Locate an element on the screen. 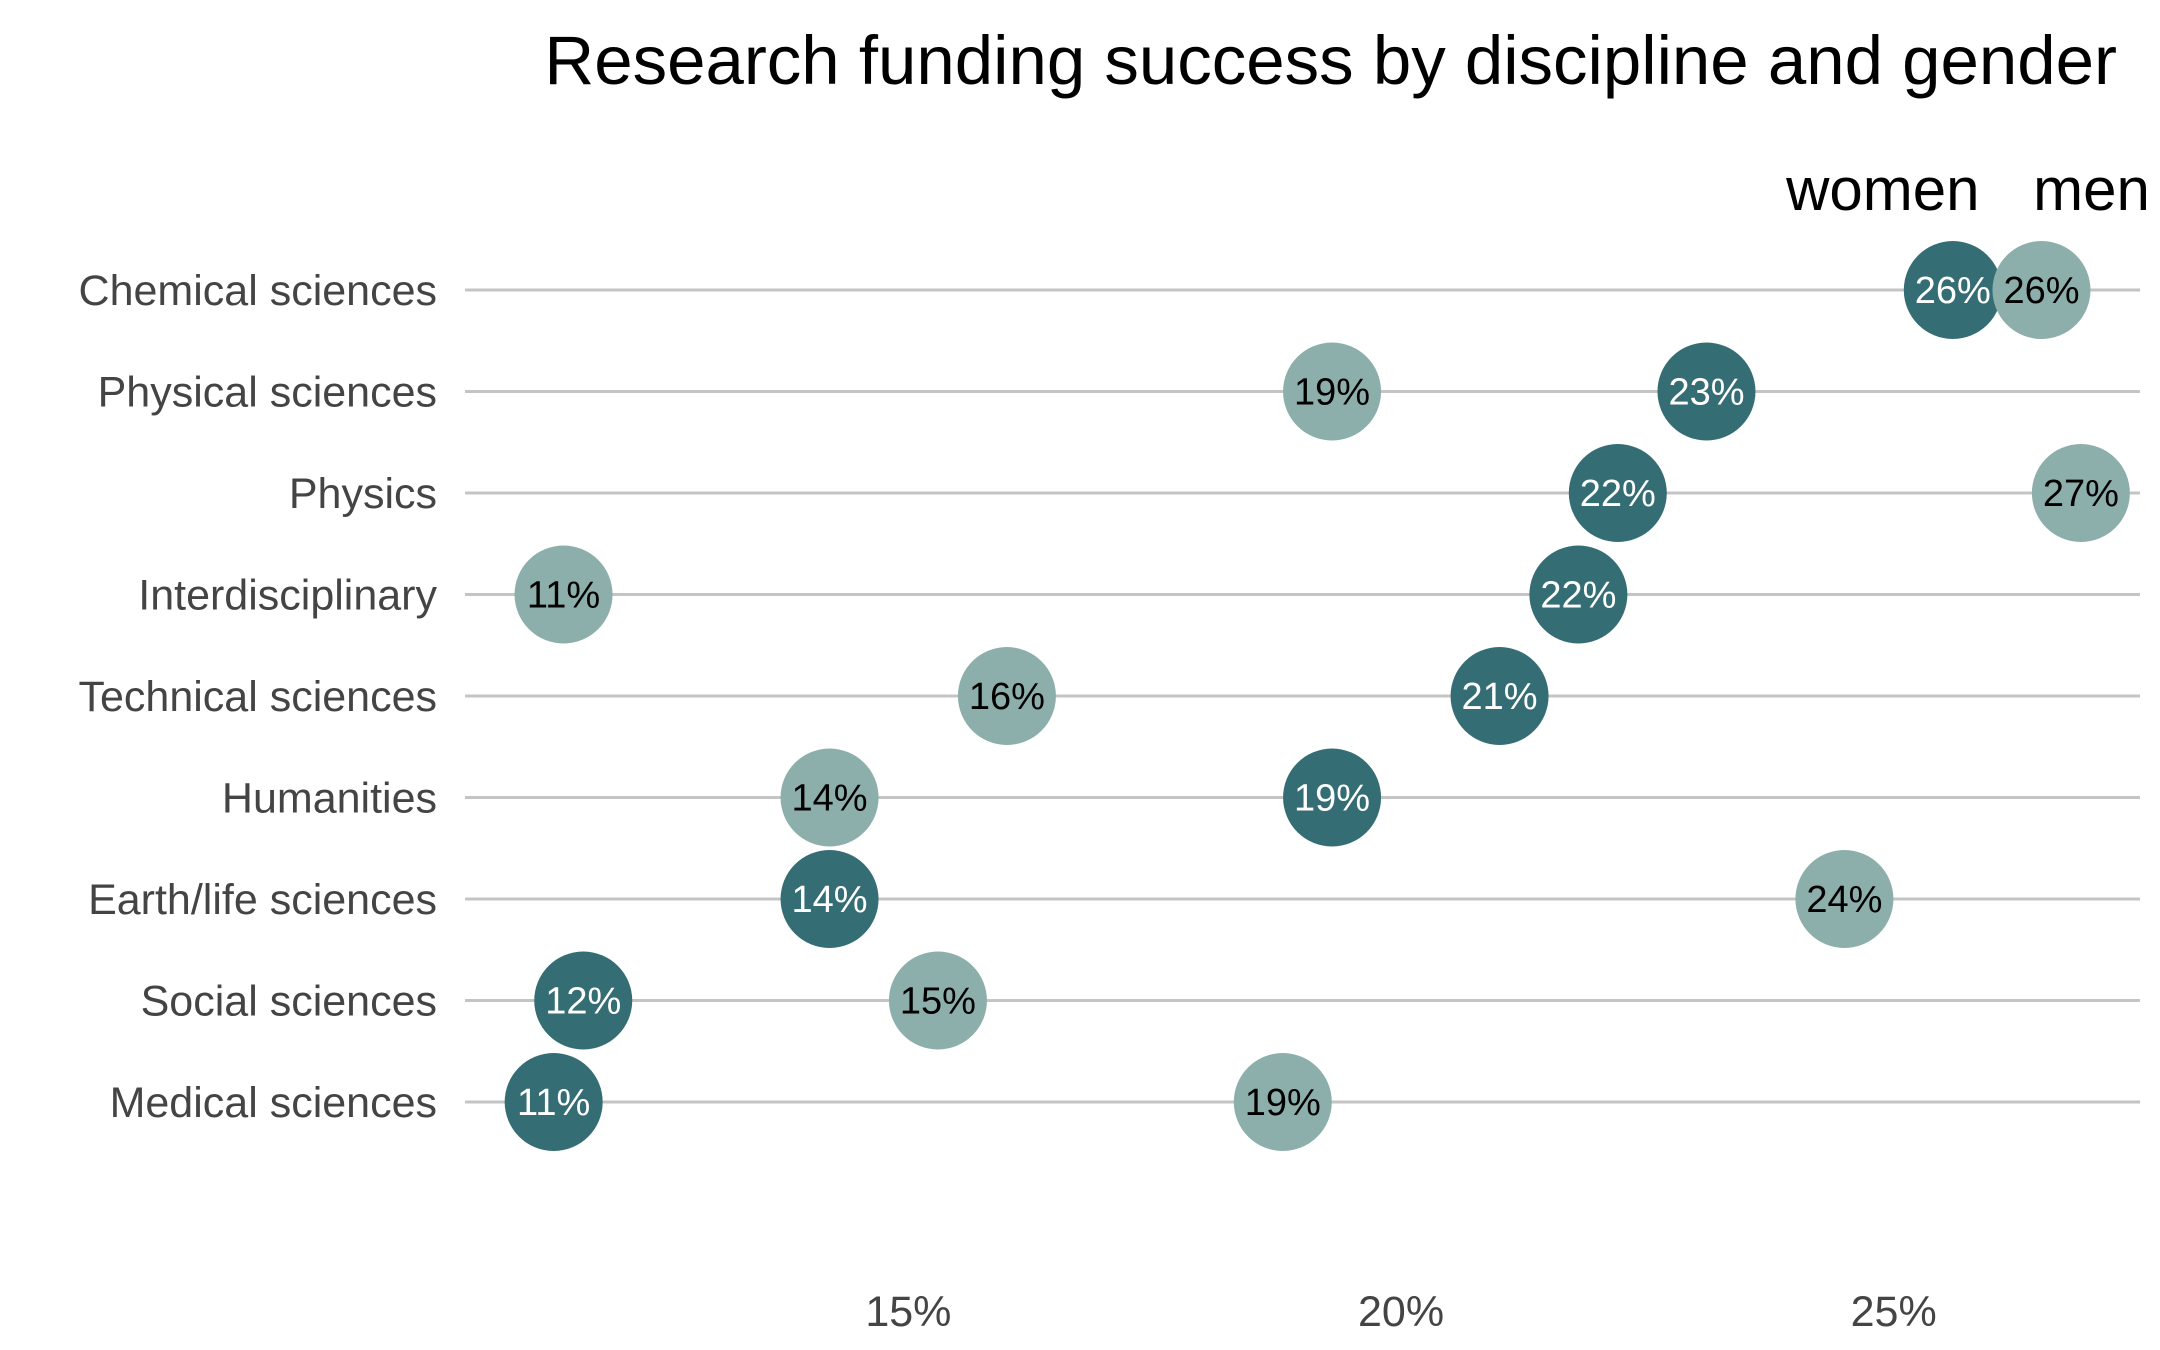  category-label: Medical sciences is located at coordinates (273, 1103).